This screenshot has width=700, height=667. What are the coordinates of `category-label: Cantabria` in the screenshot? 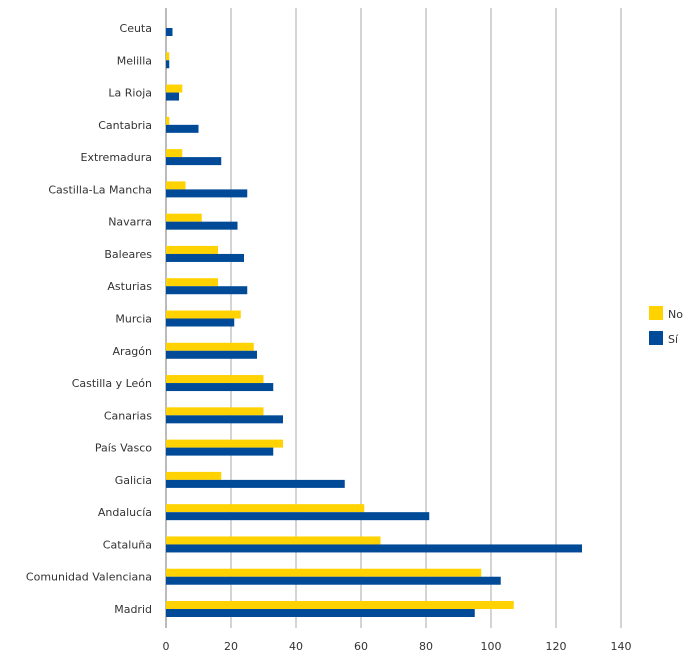 It's located at (125, 125).